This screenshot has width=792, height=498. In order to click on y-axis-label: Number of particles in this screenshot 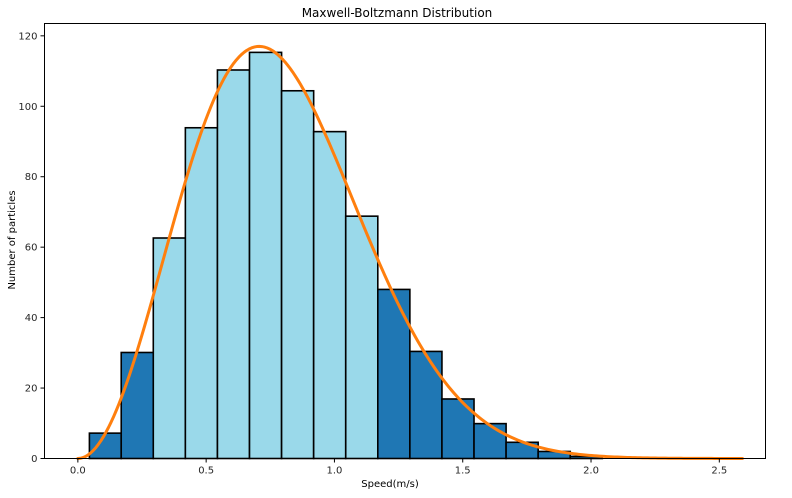, I will do `click(12, 239)`.